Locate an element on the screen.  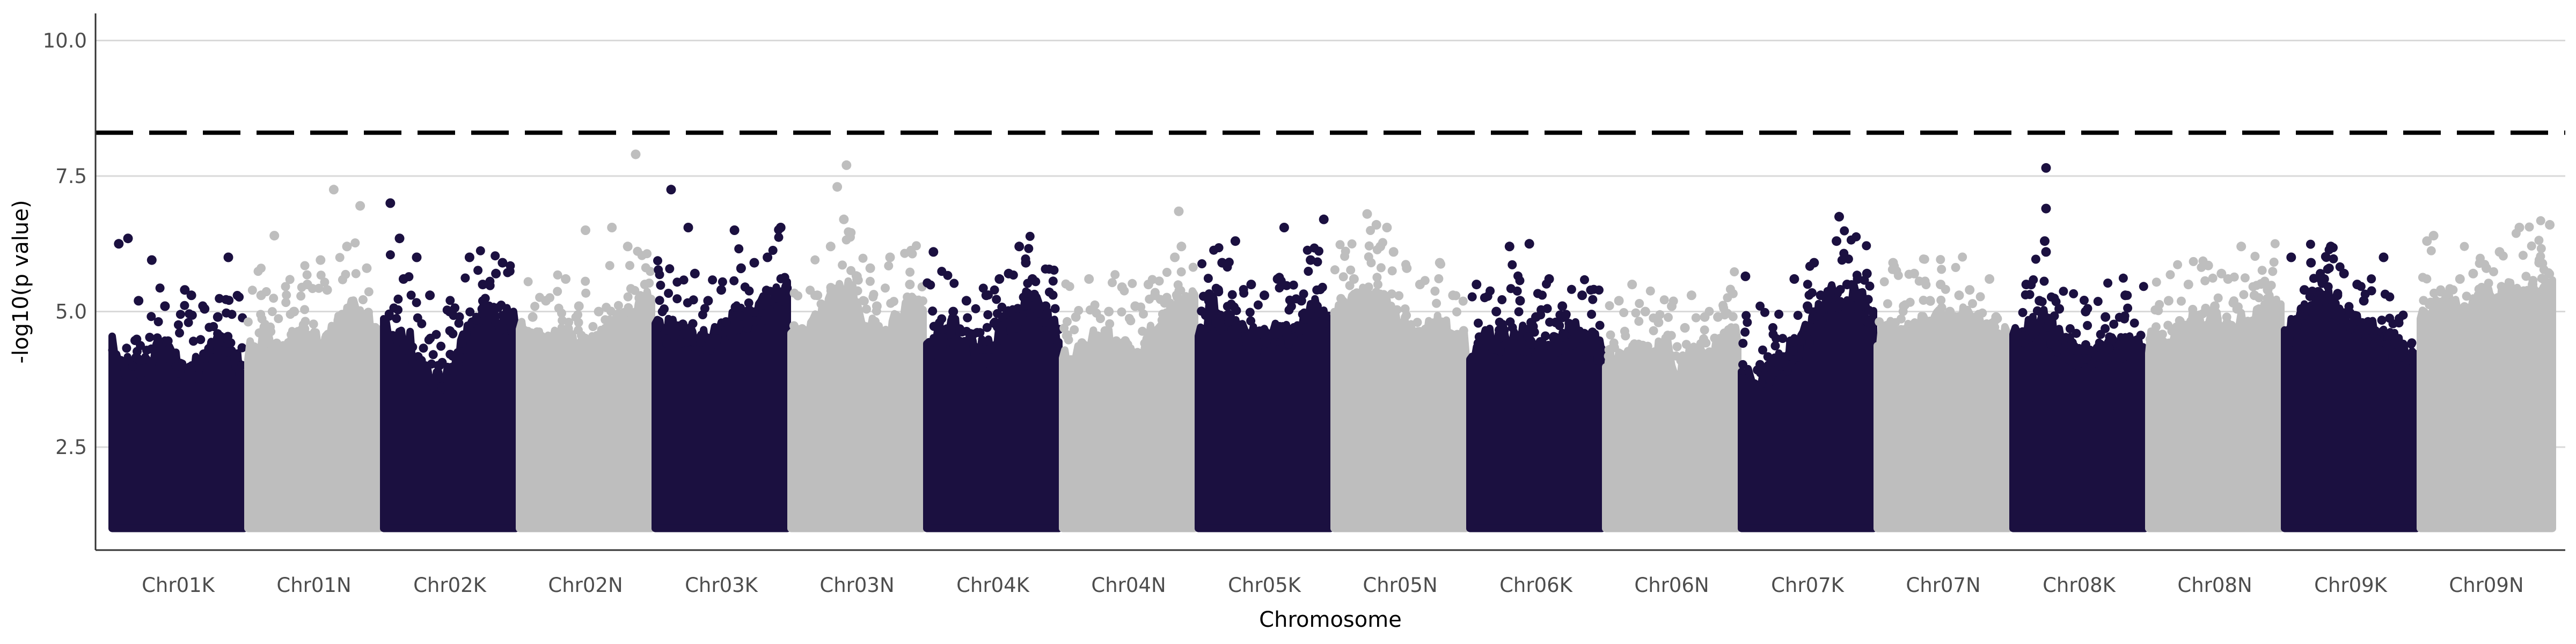
point-cloud is located at coordinates (585, 410).